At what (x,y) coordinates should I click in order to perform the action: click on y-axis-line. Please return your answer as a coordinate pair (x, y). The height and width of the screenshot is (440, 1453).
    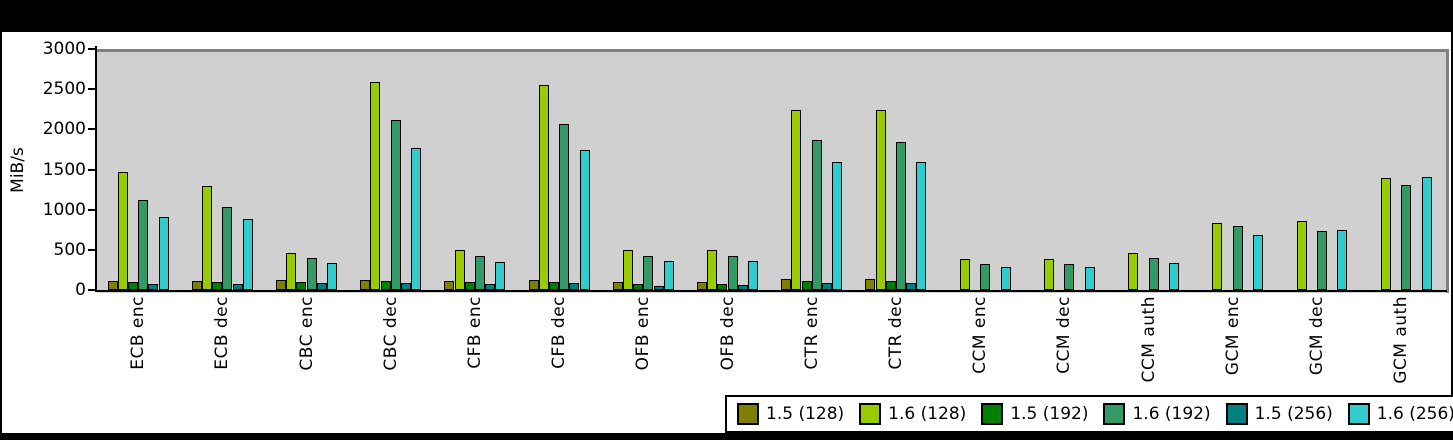
    Looking at the image, I should click on (96, 169).